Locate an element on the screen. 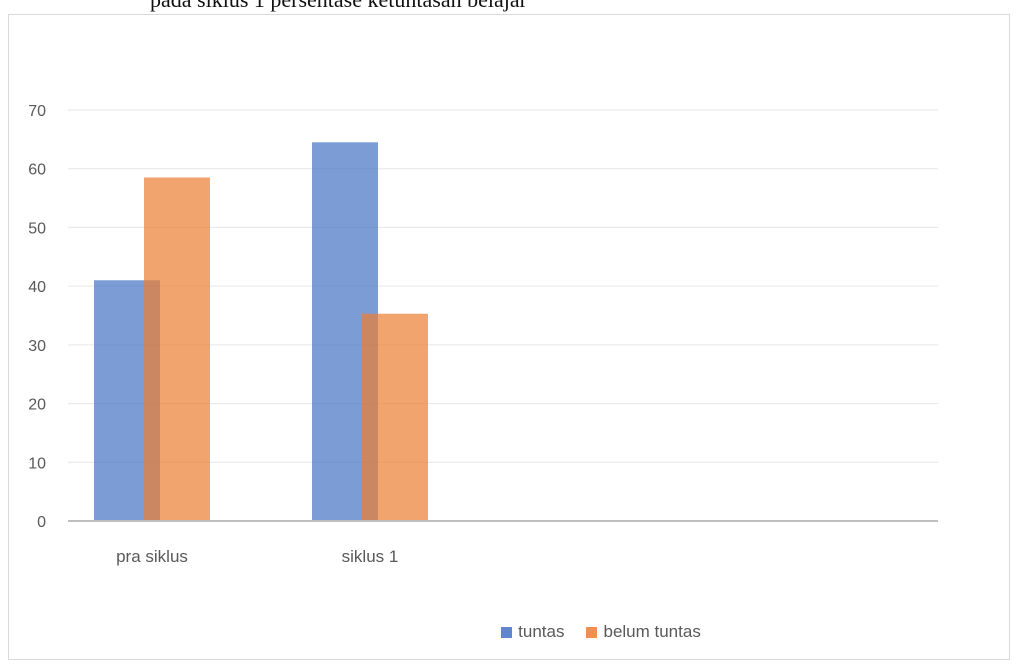 The height and width of the screenshot is (666, 1022). legend-swatch-belum-tuntas is located at coordinates (592, 632).